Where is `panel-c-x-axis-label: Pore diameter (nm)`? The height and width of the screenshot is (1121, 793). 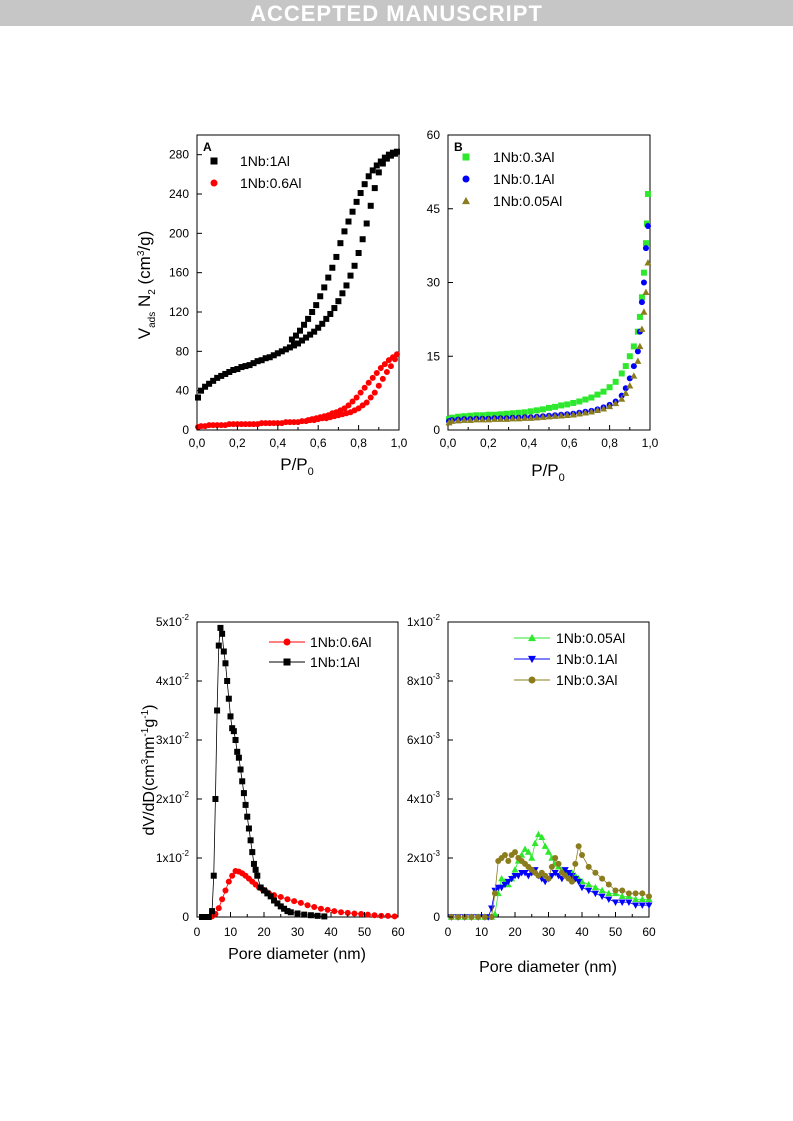 panel-c-x-axis-label: Pore diameter (nm) is located at coordinates (297, 954).